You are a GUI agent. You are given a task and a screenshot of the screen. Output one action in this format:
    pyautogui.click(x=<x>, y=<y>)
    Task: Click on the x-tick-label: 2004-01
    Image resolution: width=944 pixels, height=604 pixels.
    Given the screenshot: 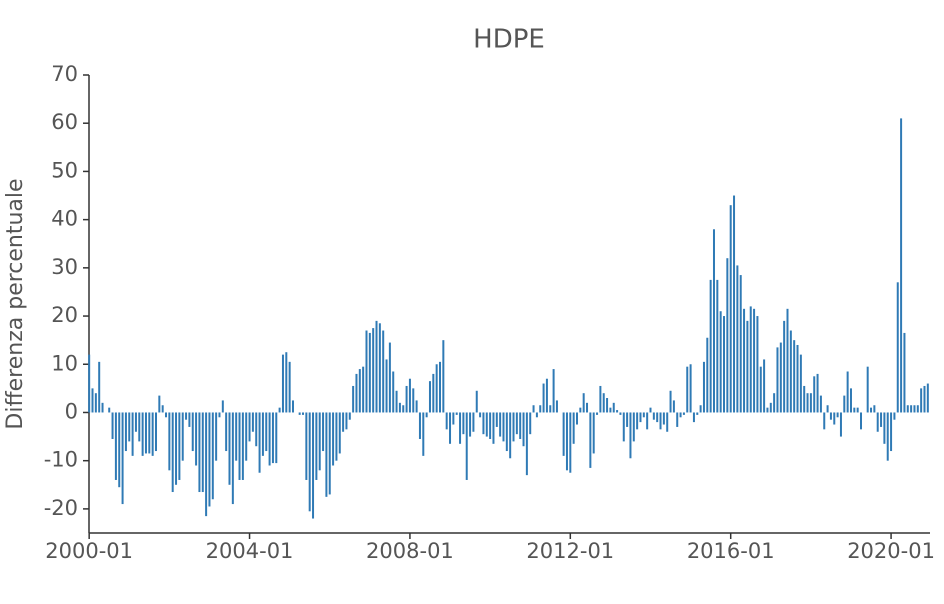 What is the action you would take?
    pyautogui.click(x=250, y=551)
    